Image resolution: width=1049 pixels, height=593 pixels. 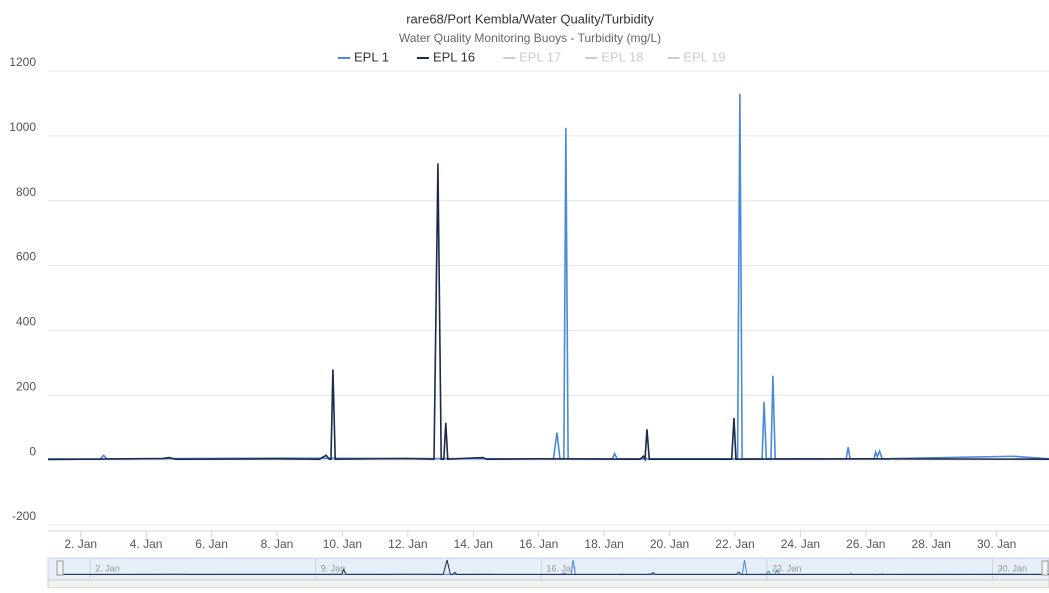 What do you see at coordinates (548, 584) in the screenshot?
I see `scrollbar` at bounding box center [548, 584].